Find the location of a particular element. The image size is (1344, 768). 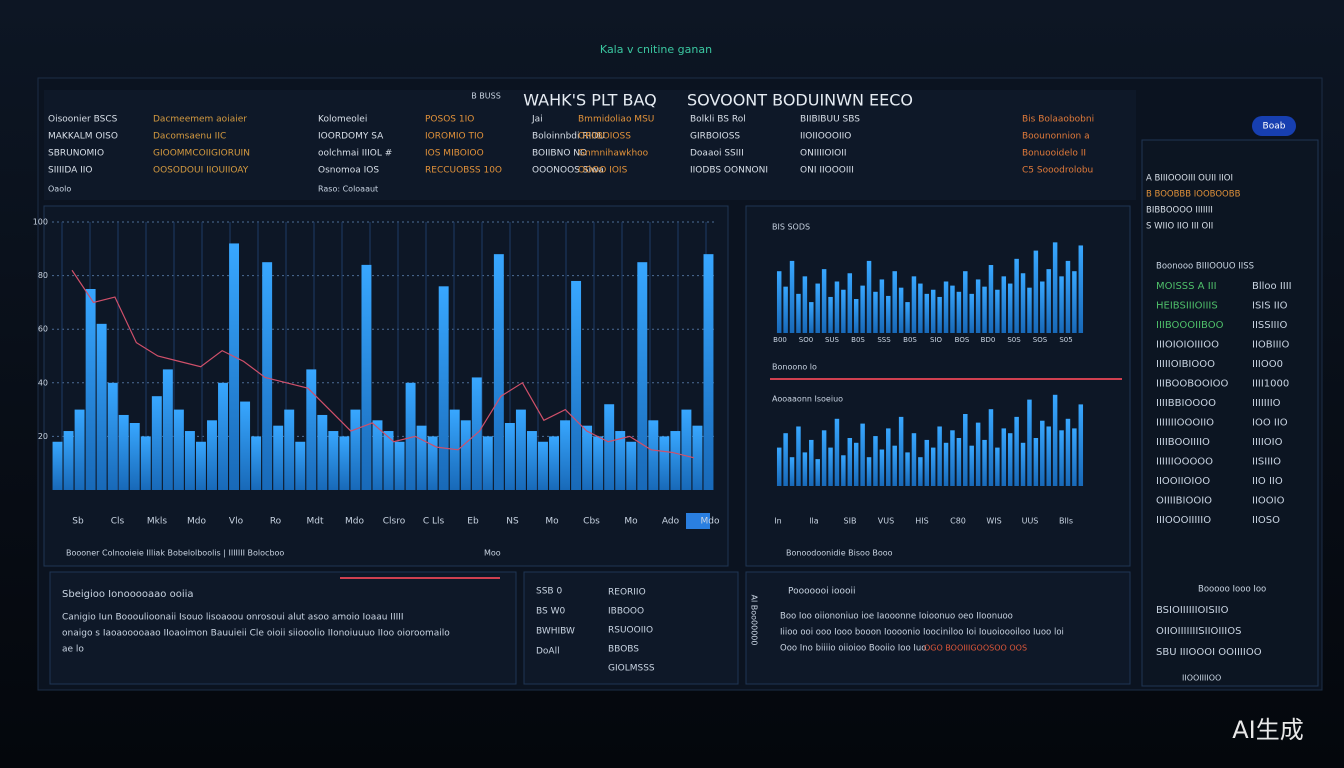

x-tick-label: VUS is located at coordinates (886, 521).